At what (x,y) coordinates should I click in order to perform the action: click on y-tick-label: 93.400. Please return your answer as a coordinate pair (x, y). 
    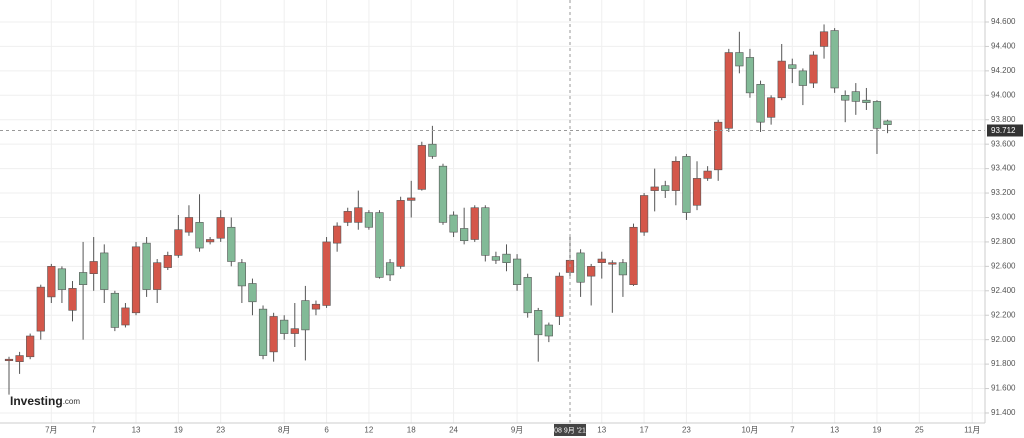
    Looking at the image, I should click on (1003, 168).